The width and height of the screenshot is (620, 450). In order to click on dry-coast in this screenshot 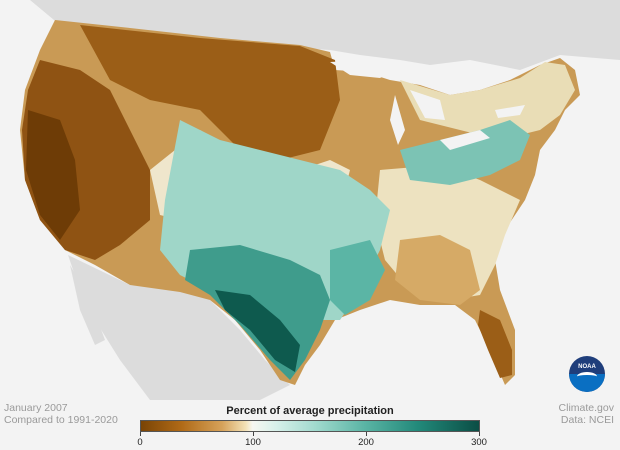, I will do `click(53, 175)`.